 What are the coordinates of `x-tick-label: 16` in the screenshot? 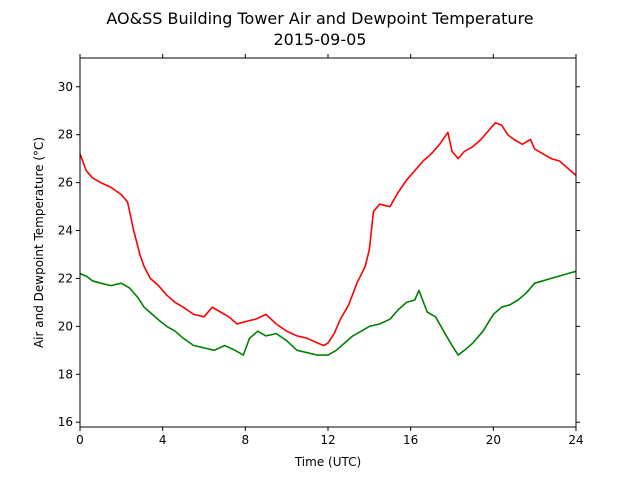 It's located at (410, 440).